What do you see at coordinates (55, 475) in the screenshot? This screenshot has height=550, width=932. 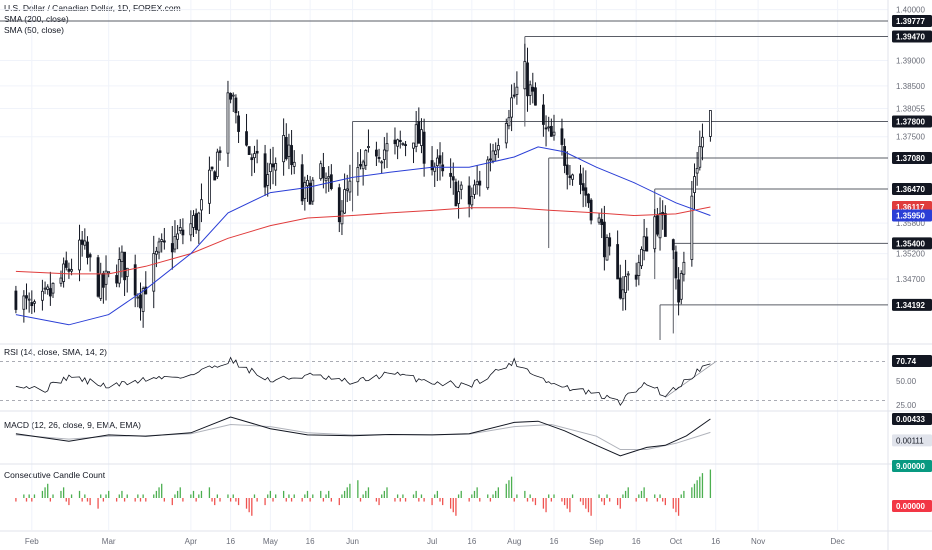 I see `candle-count-pane-label: Consecutive Candle Count` at bounding box center [55, 475].